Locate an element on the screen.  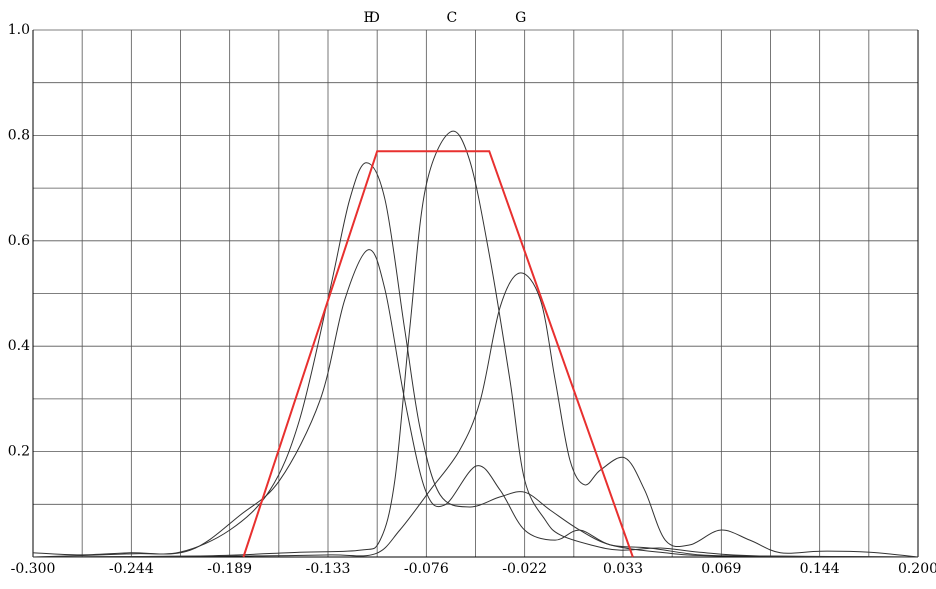
x-tick-label: -0.189 is located at coordinates (229, 569).